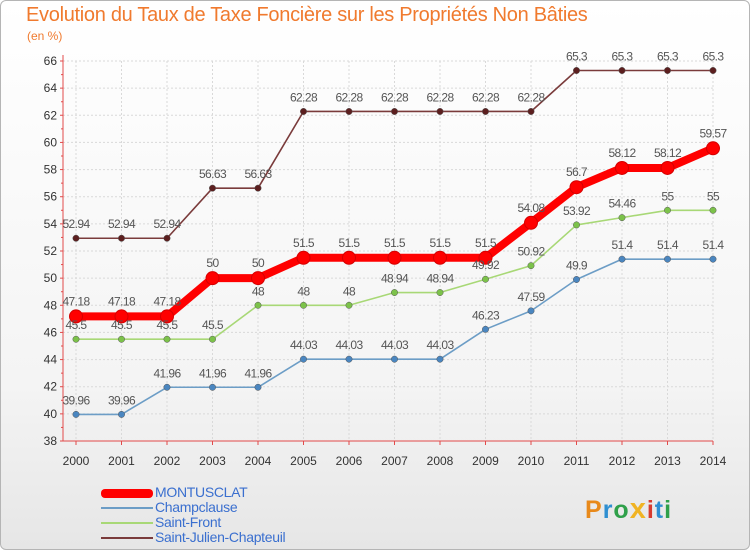 The image size is (750, 550). Describe the element at coordinates (51, 278) in the screenshot. I see `y-tick-label: 50` at that location.